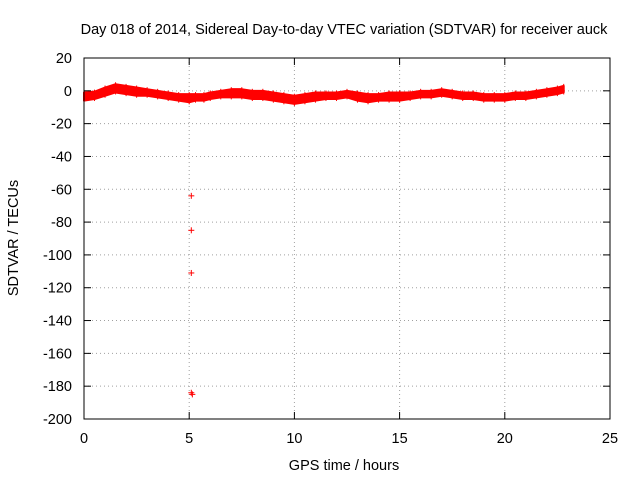 Image resolution: width=640 pixels, height=480 pixels. Describe the element at coordinates (57, 387) in the screenshot. I see `y-tick-label: -180` at that location.